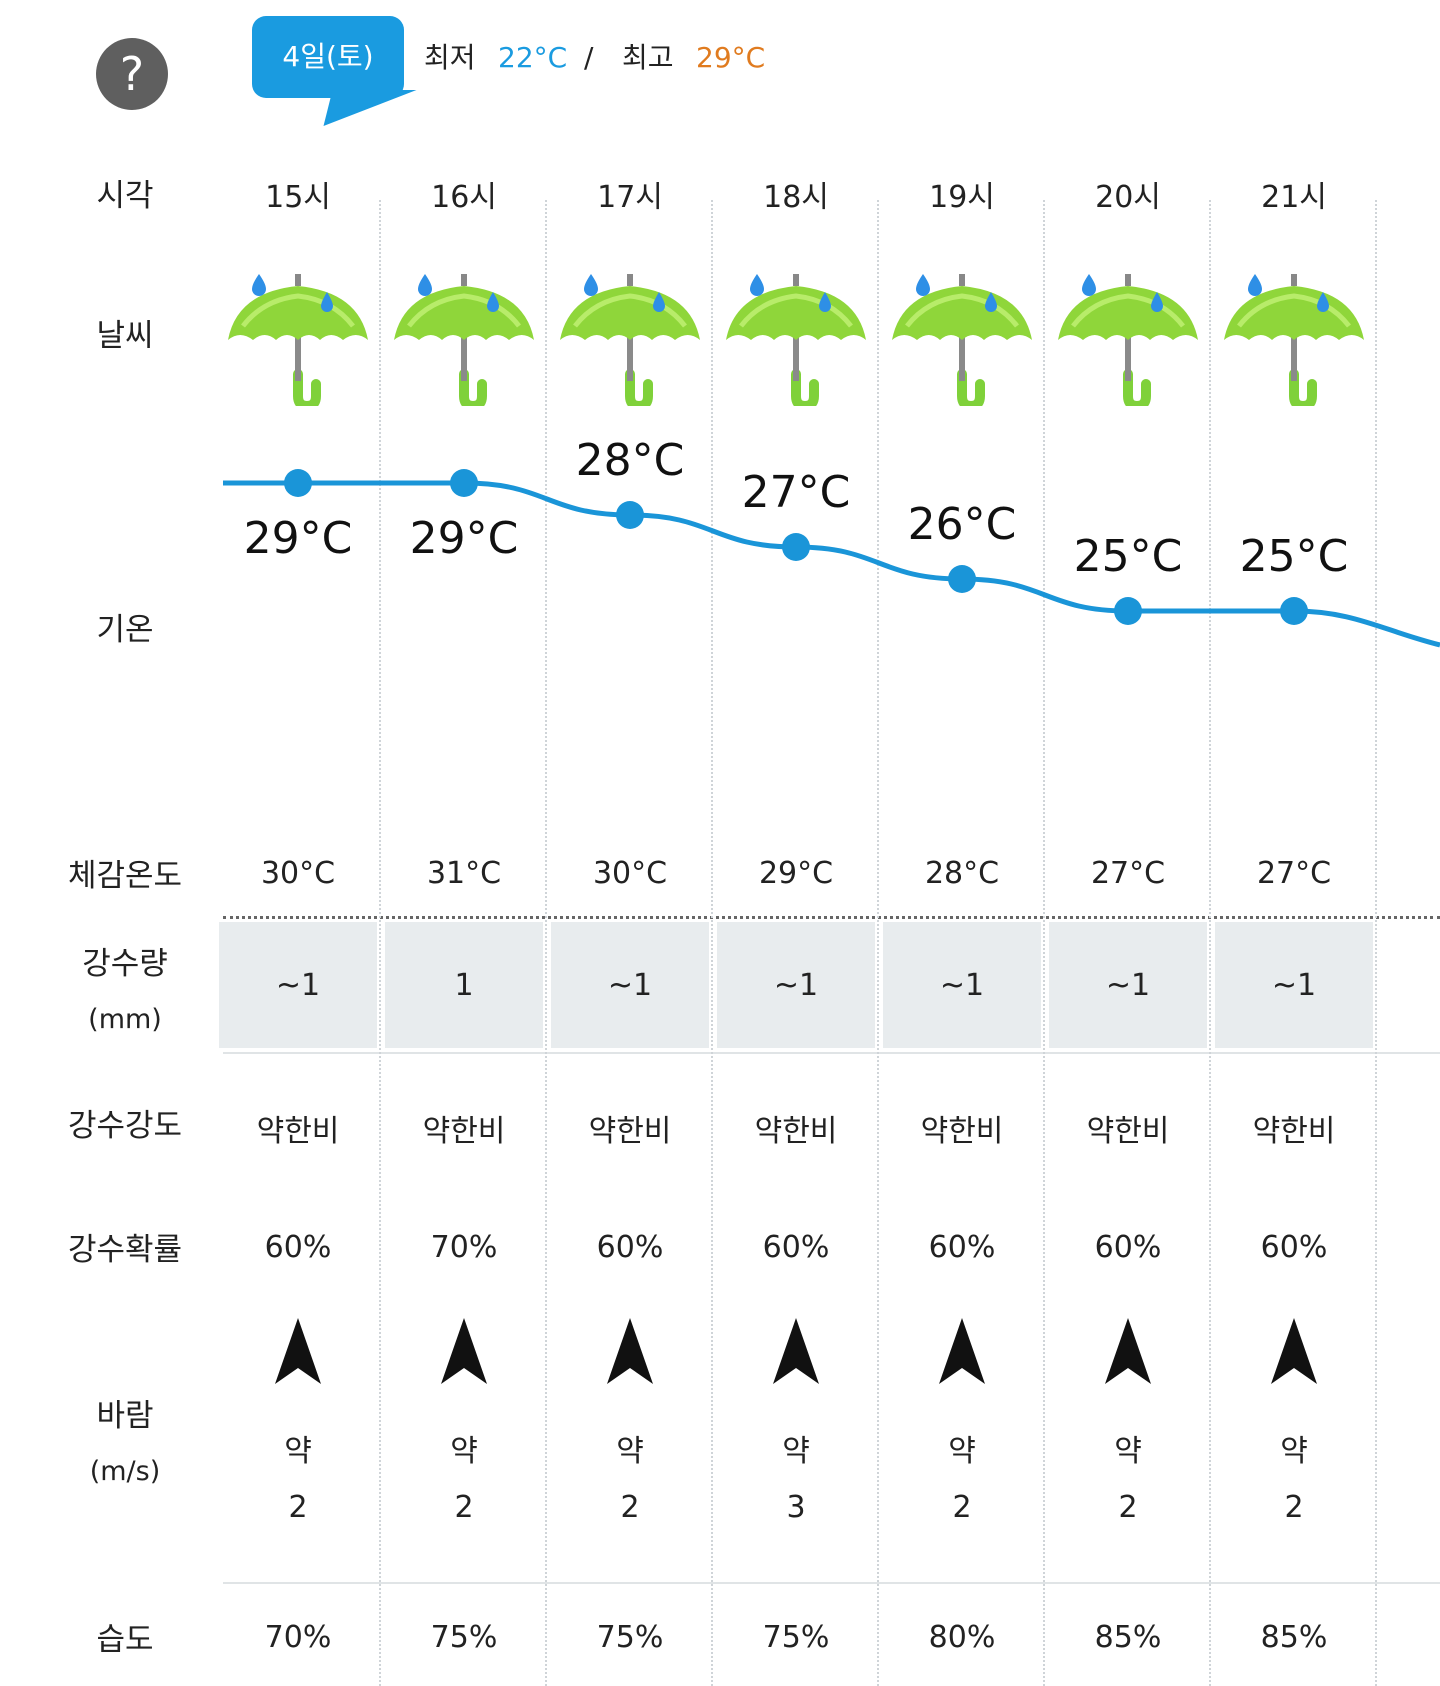  What do you see at coordinates (125, 876) in the screenshot?
I see `label-feels-like: 체감온도` at bounding box center [125, 876].